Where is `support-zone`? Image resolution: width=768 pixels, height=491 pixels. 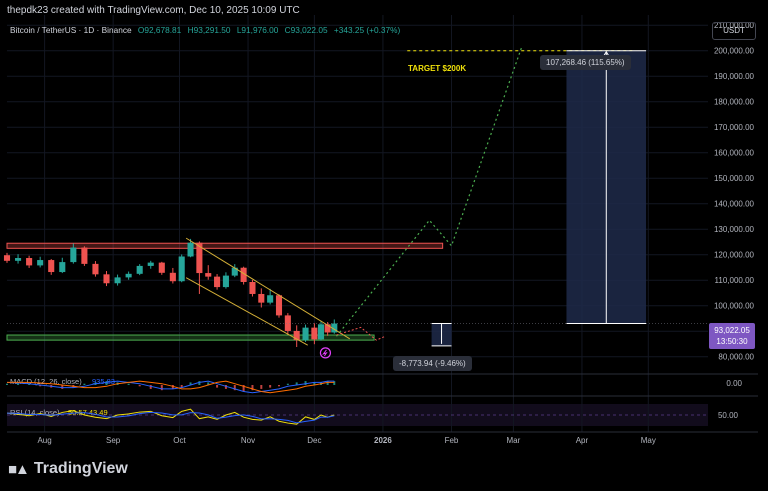 support-zone is located at coordinates (190, 337).